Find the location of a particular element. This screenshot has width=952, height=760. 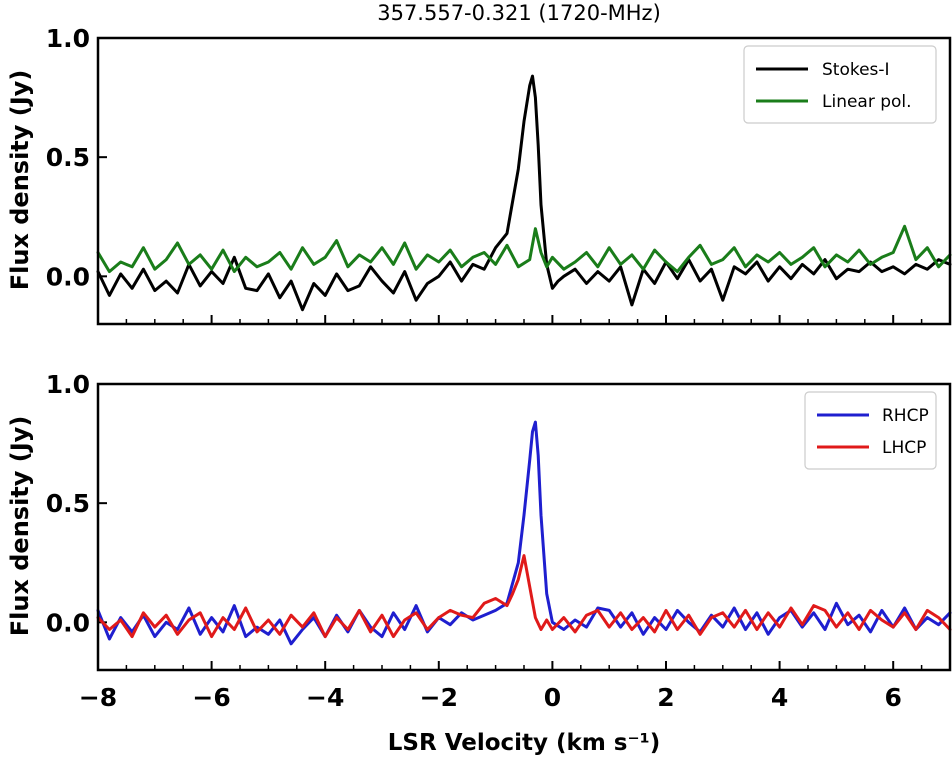

y-tick-label-top: 0.0 is located at coordinates (68, 276).